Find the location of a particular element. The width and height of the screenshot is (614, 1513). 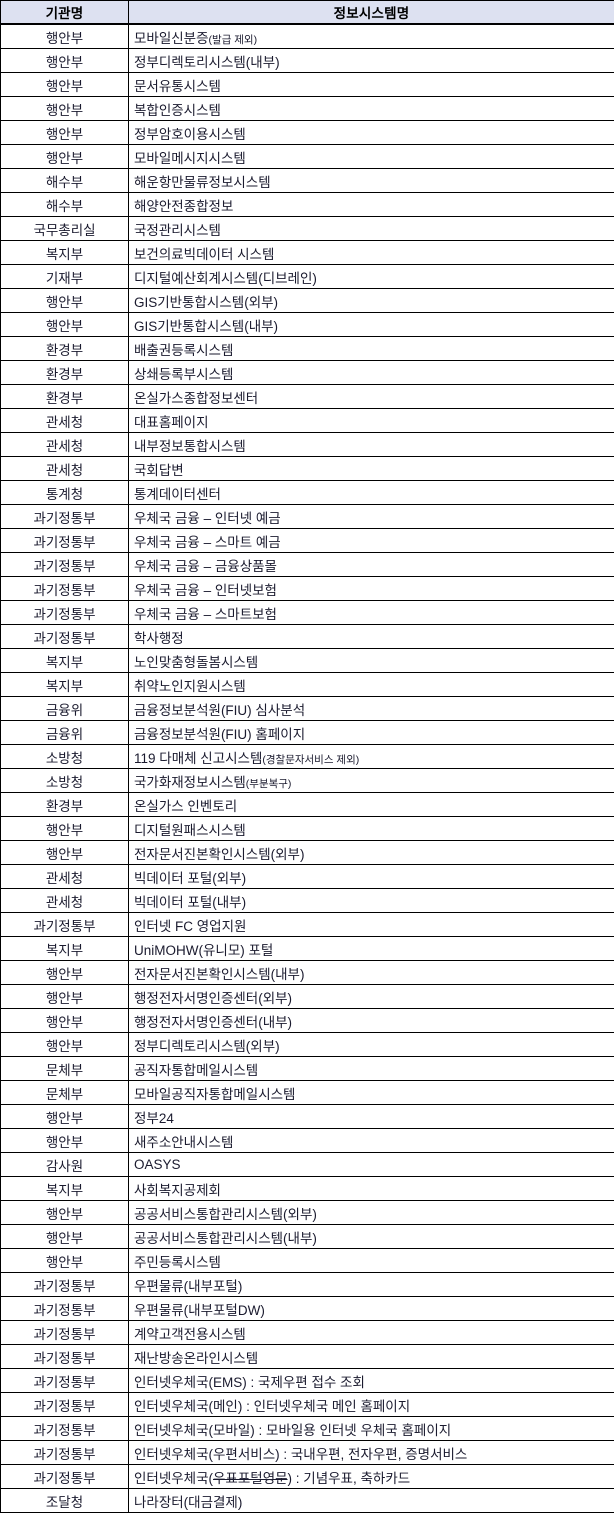

system-name: UniMOHW(유니모) 포털 is located at coordinates (203, 950).